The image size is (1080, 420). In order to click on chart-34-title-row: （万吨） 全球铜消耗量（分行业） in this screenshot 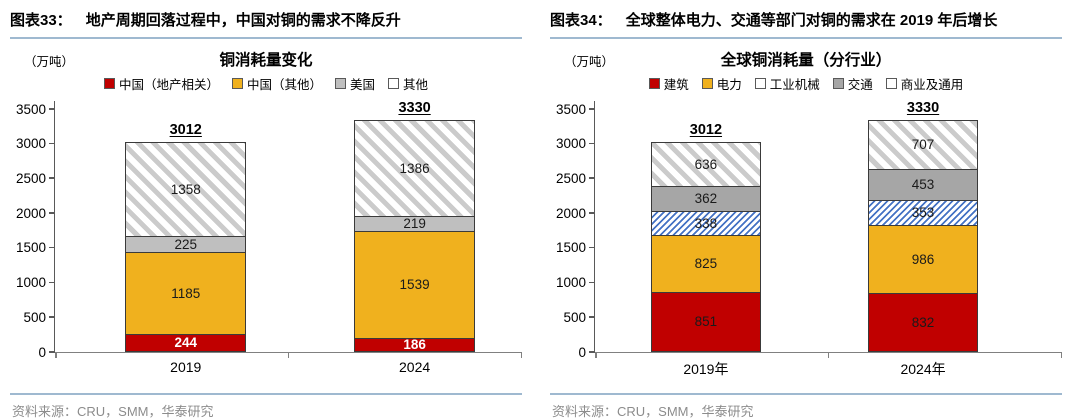, I will do `click(806, 59)`.